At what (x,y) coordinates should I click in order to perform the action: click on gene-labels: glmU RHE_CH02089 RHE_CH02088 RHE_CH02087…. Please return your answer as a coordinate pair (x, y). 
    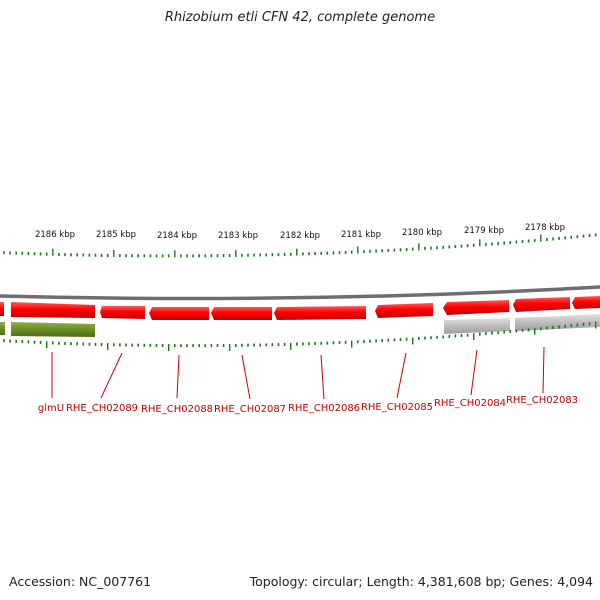
    Looking at the image, I should click on (308, 405).